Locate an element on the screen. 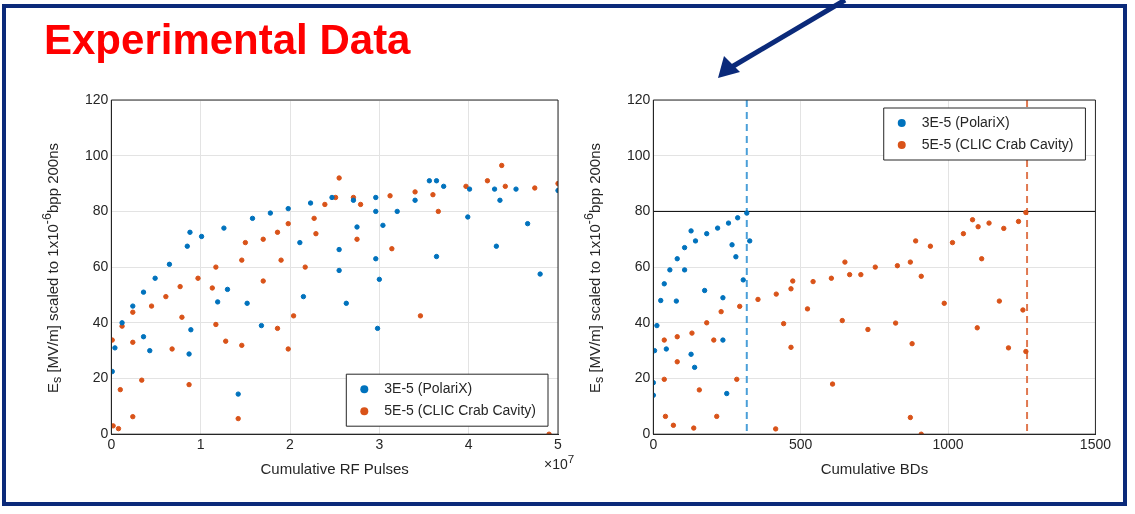 The width and height of the screenshot is (1135, 514). x-tick-label: 1 is located at coordinates (200, 444).